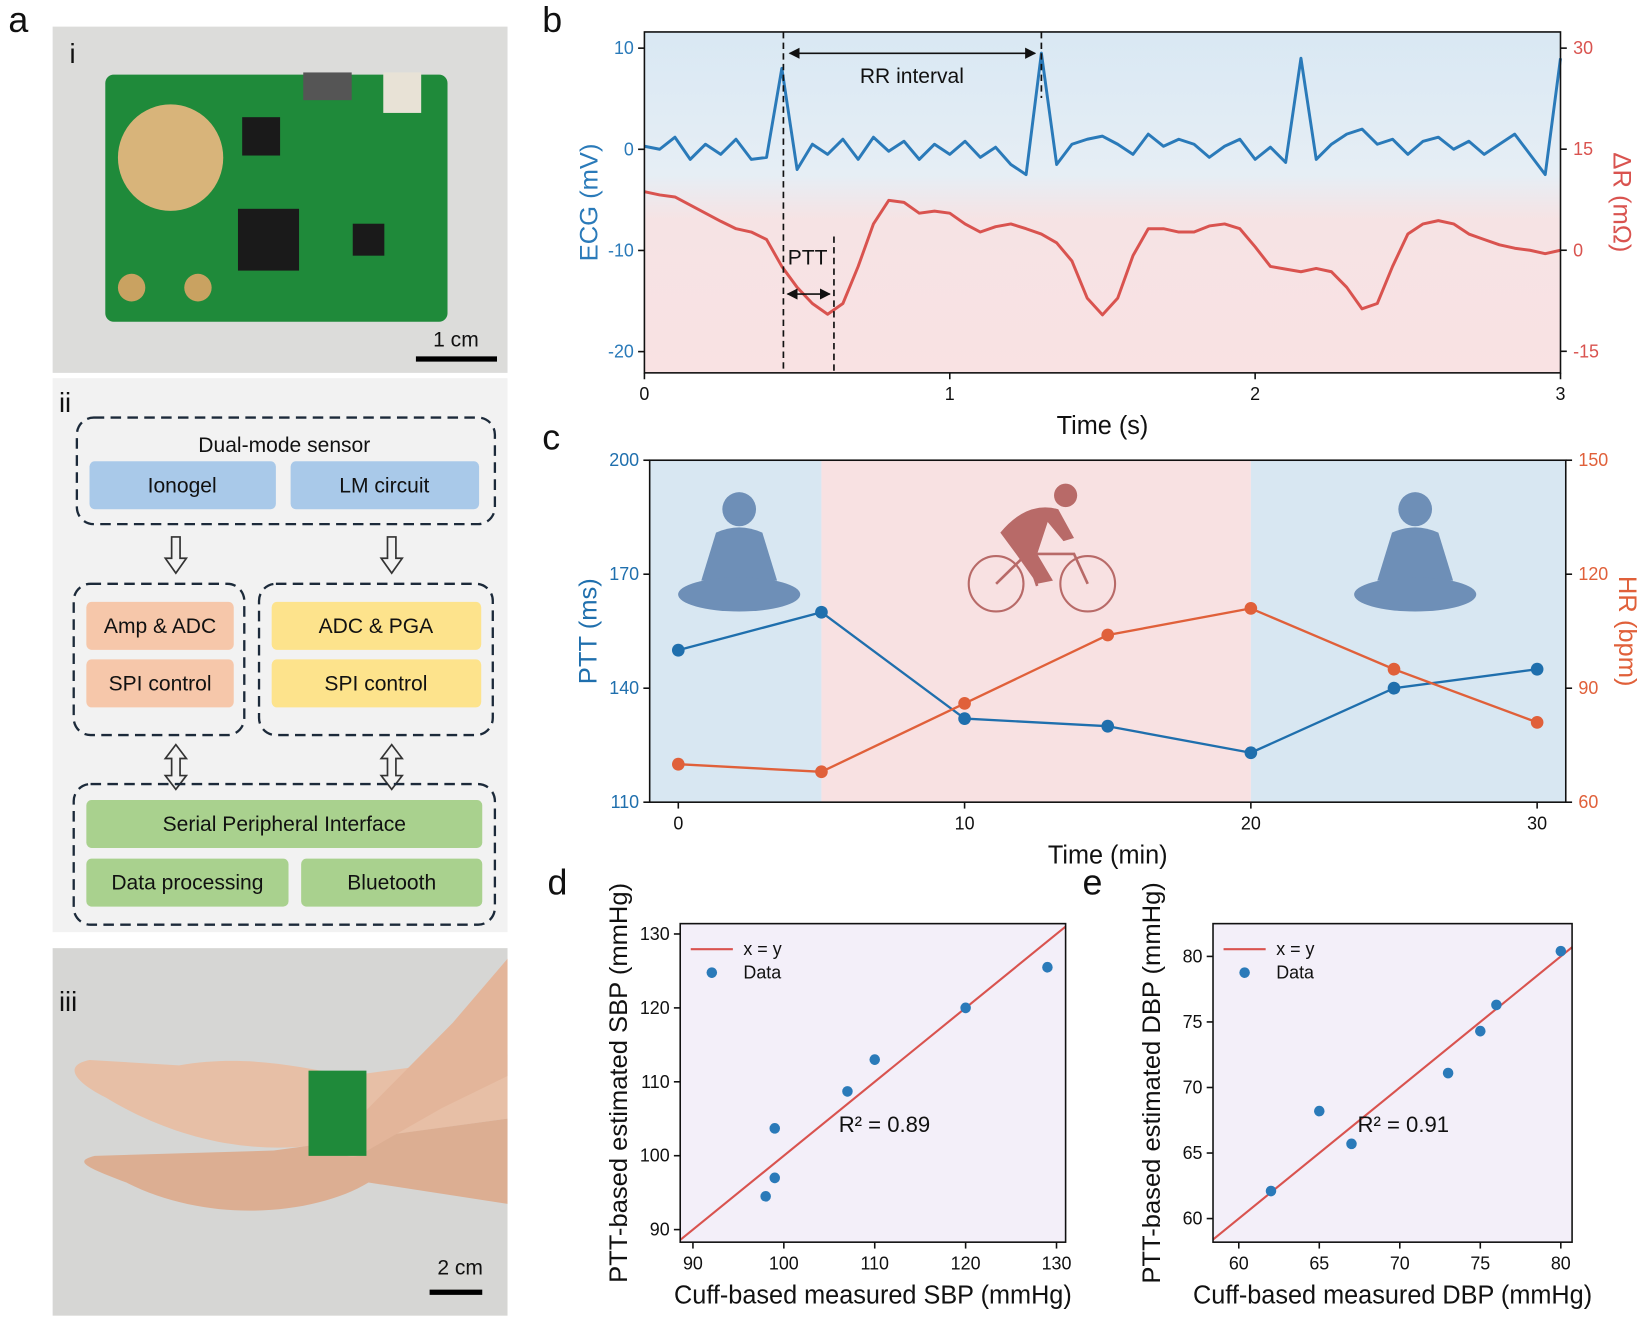  I want to click on y2-tick-label: -15, so click(1586, 351).